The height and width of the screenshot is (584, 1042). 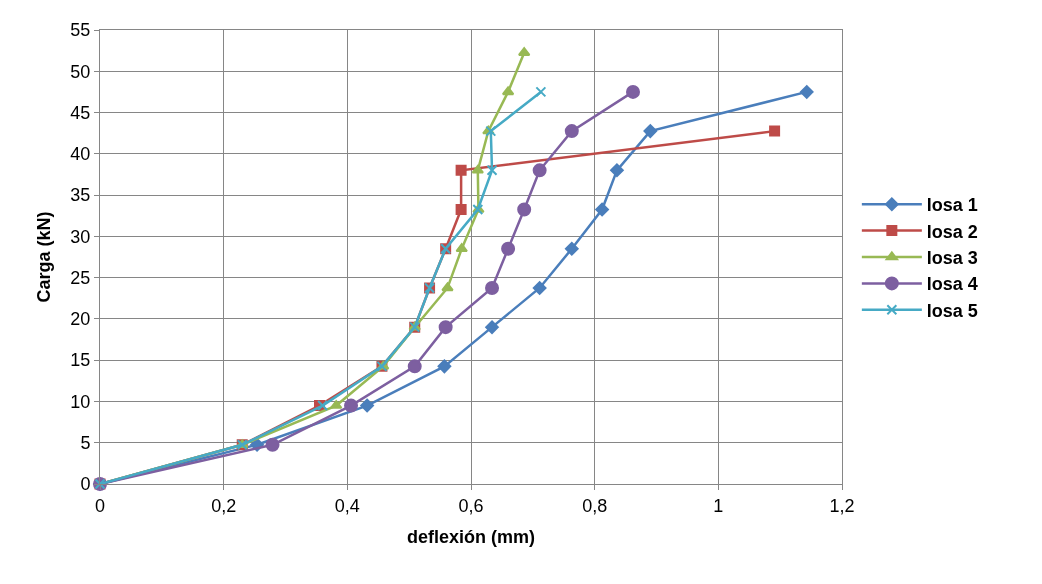 I want to click on x-tick-label: 0,2, so click(x=224, y=505).